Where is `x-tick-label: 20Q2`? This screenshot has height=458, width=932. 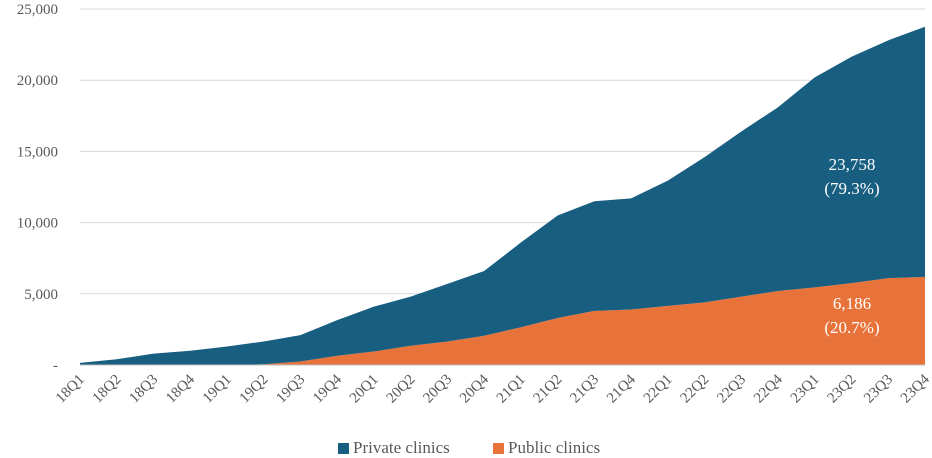 x-tick-label: 20Q2 is located at coordinates (401, 389).